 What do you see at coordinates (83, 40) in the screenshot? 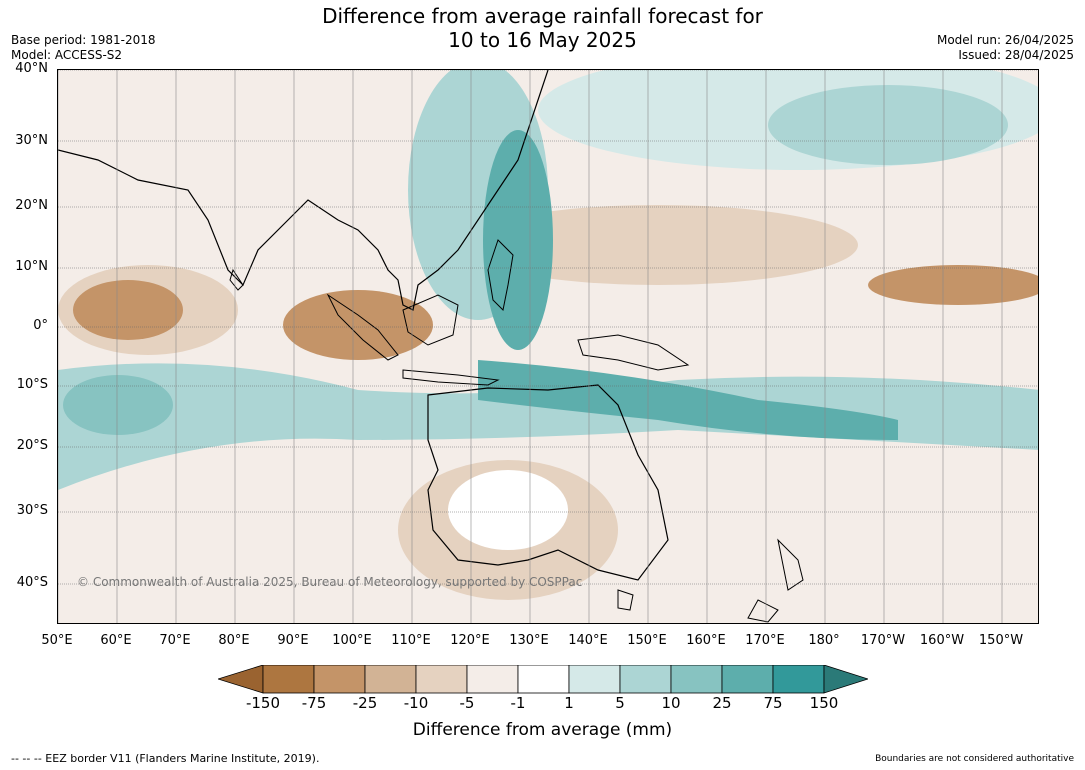
I see `base-period: Base period: 1981-2018` at bounding box center [83, 40].